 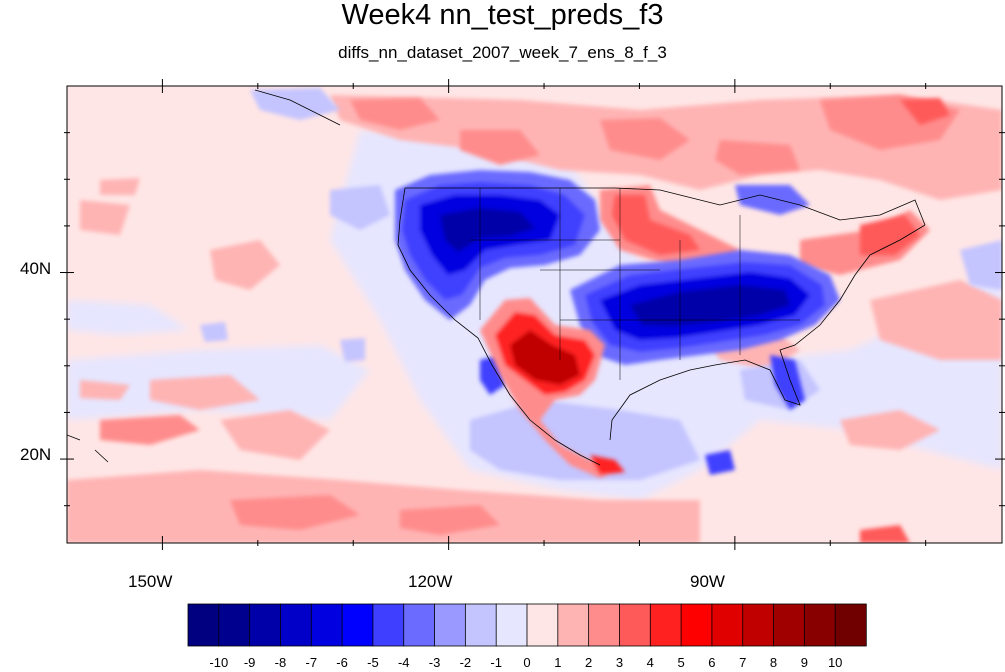 I want to click on lon-tick-label-150w: 150W, so click(x=150, y=581).